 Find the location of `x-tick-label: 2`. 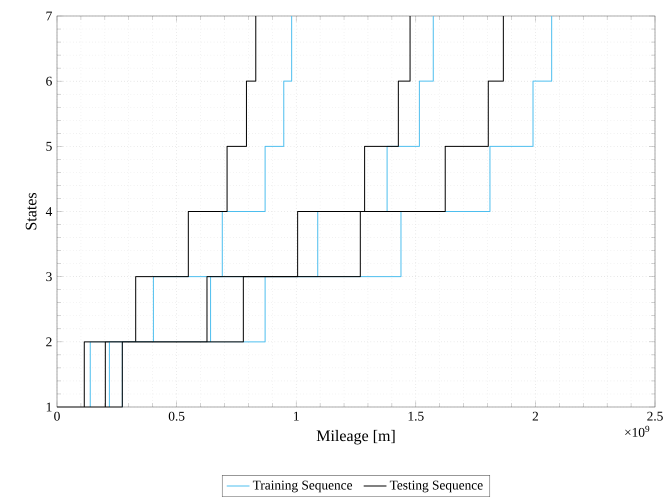

x-tick-label: 2 is located at coordinates (535, 416).